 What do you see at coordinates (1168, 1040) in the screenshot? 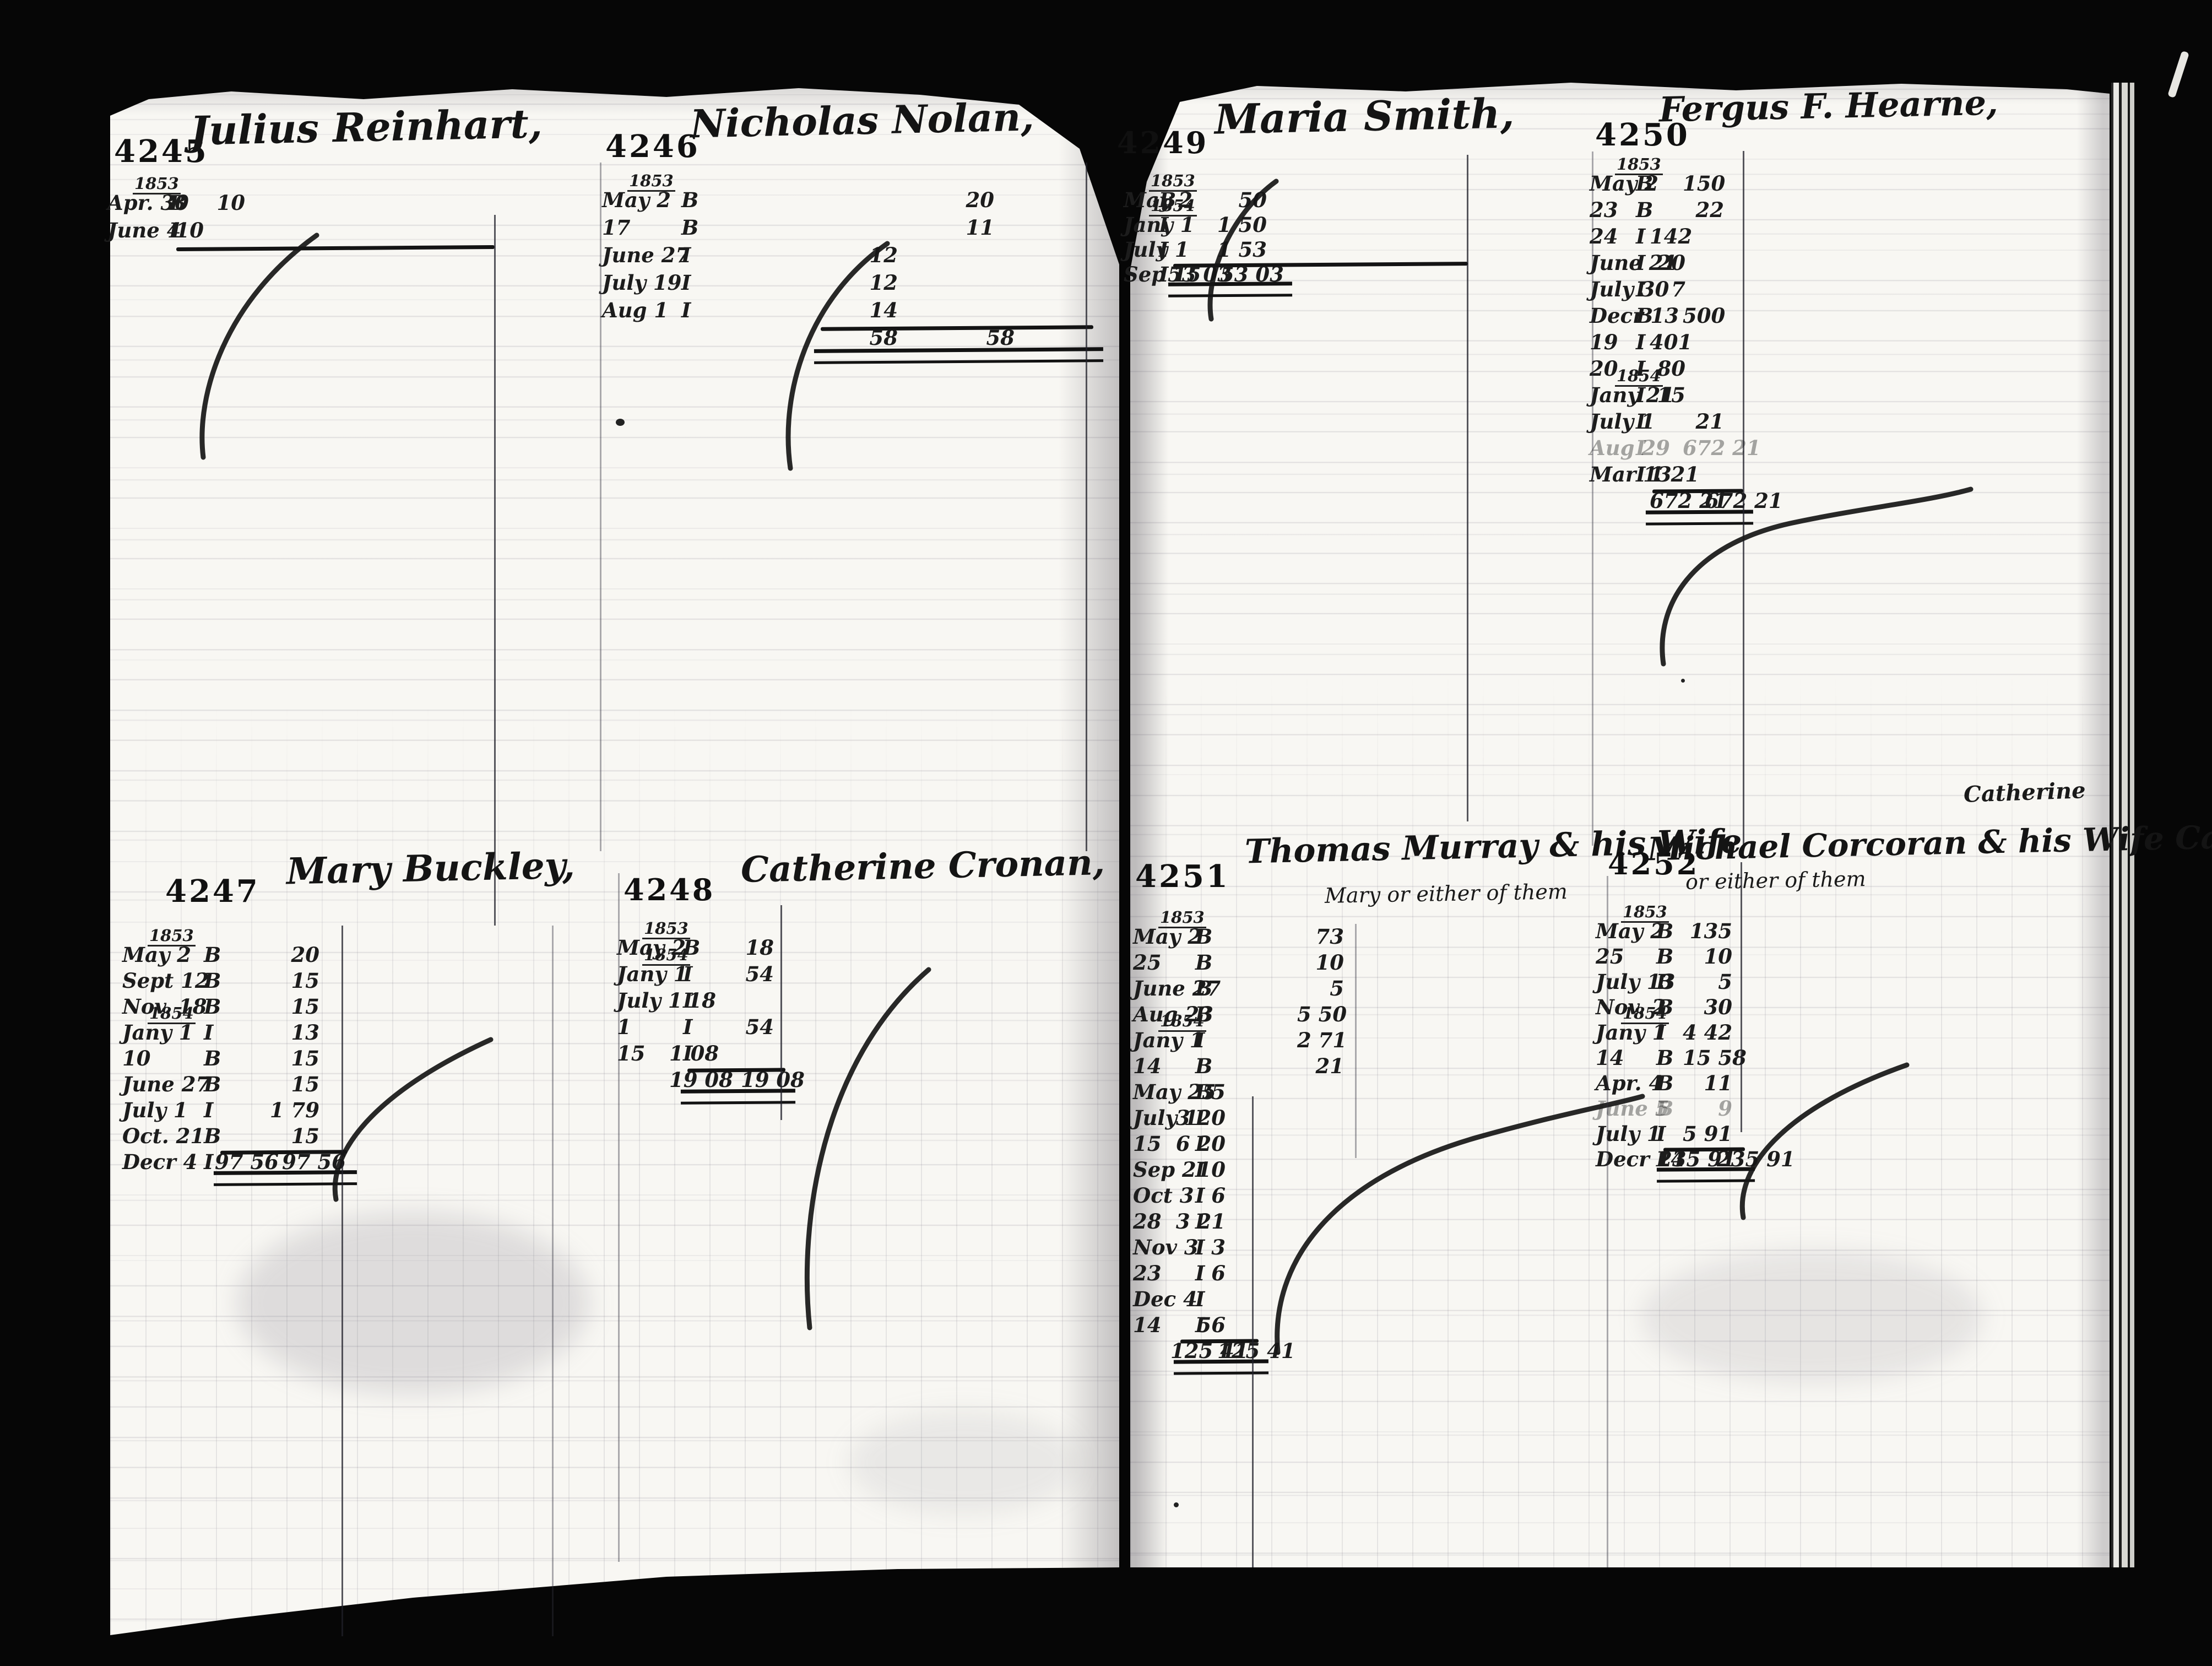
I see `entry-date: Jany 1` at bounding box center [1168, 1040].